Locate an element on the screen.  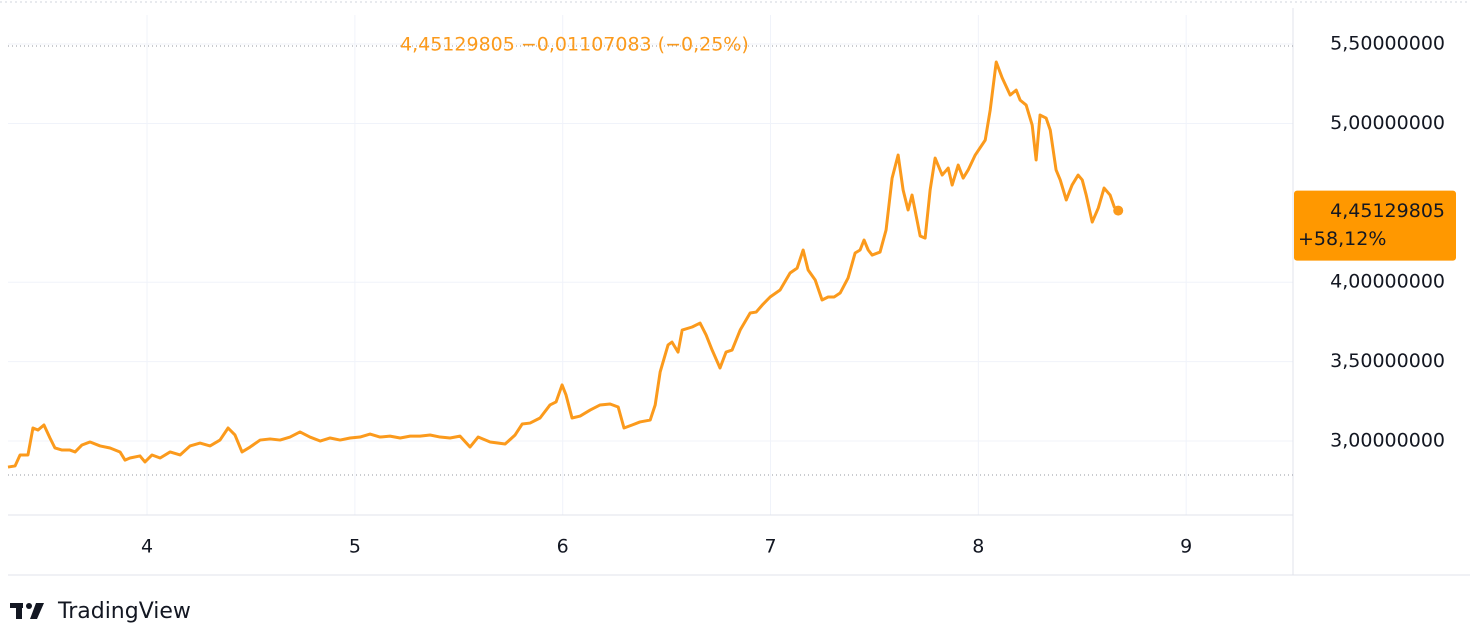
x-tick-label: 8 is located at coordinates (978, 547).